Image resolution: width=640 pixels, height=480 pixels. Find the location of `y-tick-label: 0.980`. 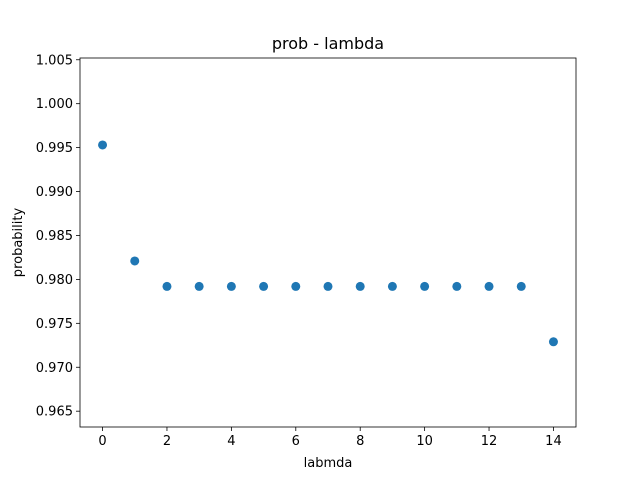

y-tick-label: 0.980 is located at coordinates (54, 280).